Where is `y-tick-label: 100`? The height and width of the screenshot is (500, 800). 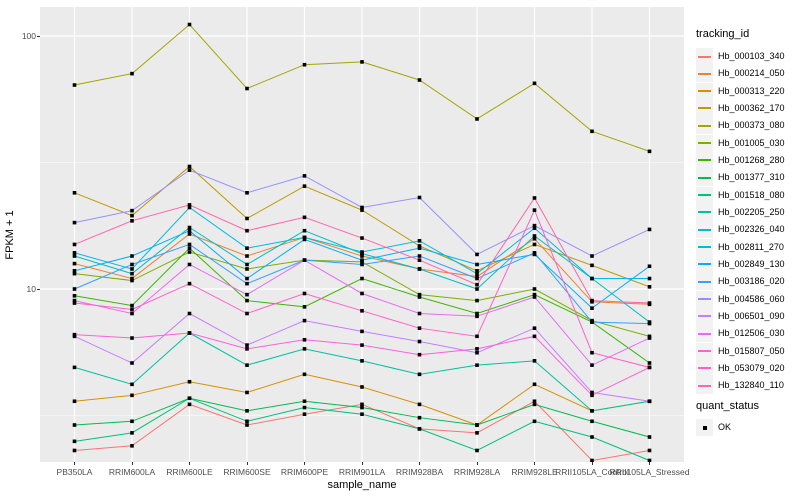 y-tick-label: 100 is located at coordinates (28, 36).